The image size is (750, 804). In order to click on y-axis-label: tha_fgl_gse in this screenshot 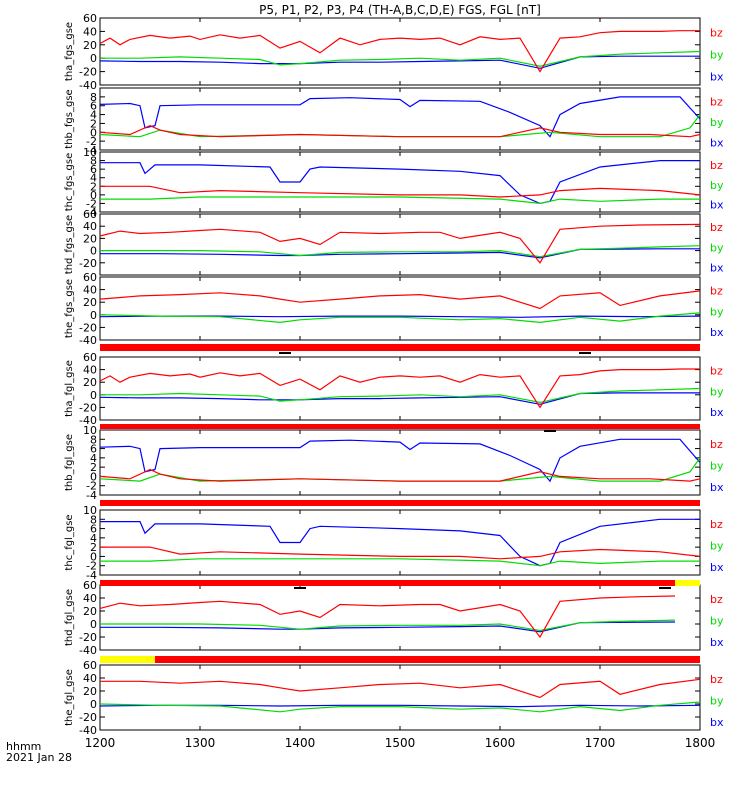, I will do `click(69, 388)`.